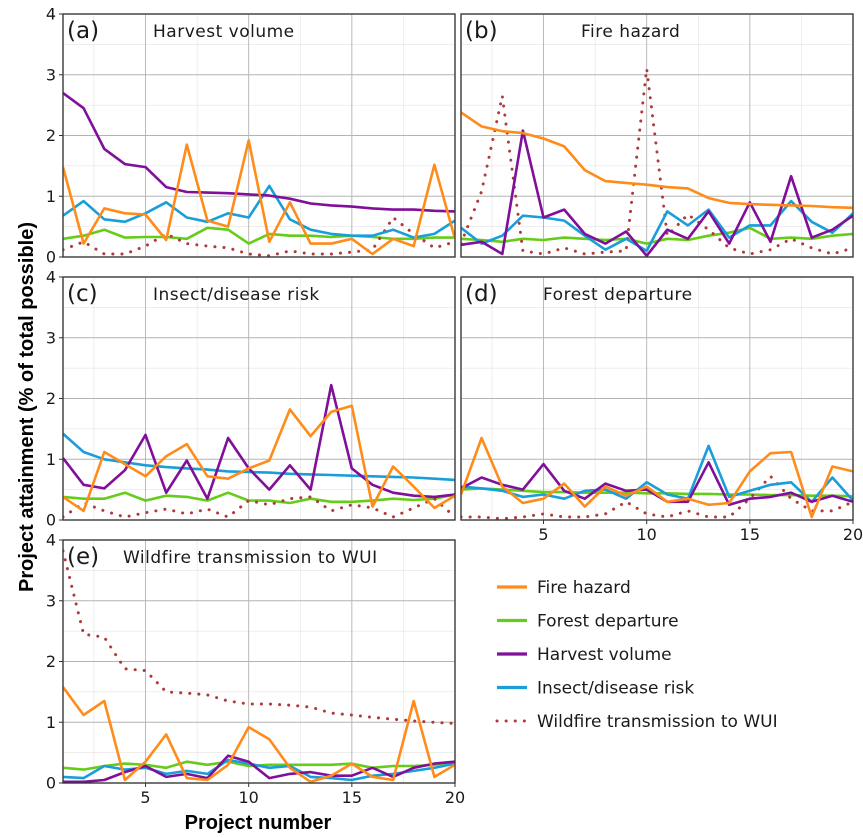 The height and width of the screenshot is (838, 863). What do you see at coordinates (27, 407) in the screenshot?
I see `y-axis-title: Project attainment (% of total possible)` at bounding box center [27, 407].